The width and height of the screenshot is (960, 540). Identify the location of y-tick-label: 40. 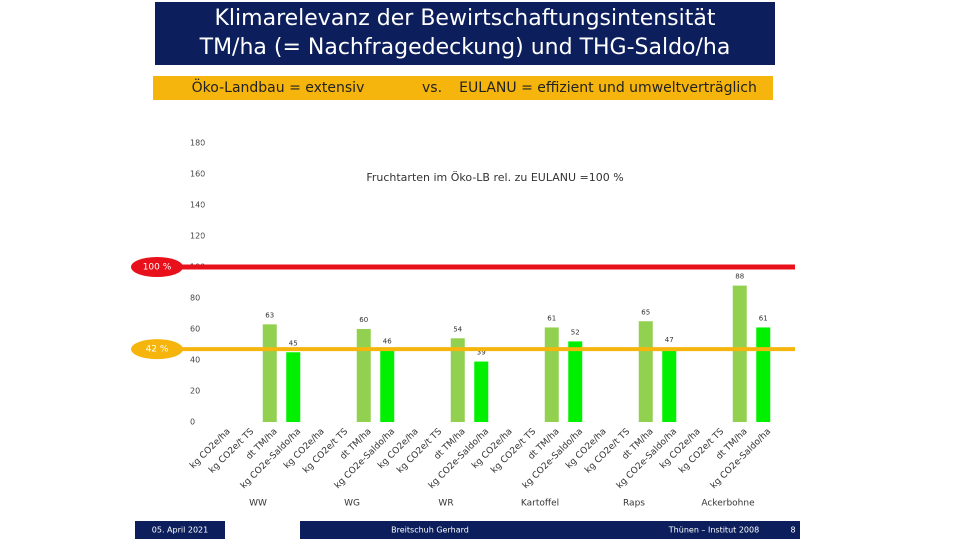
(195, 360).